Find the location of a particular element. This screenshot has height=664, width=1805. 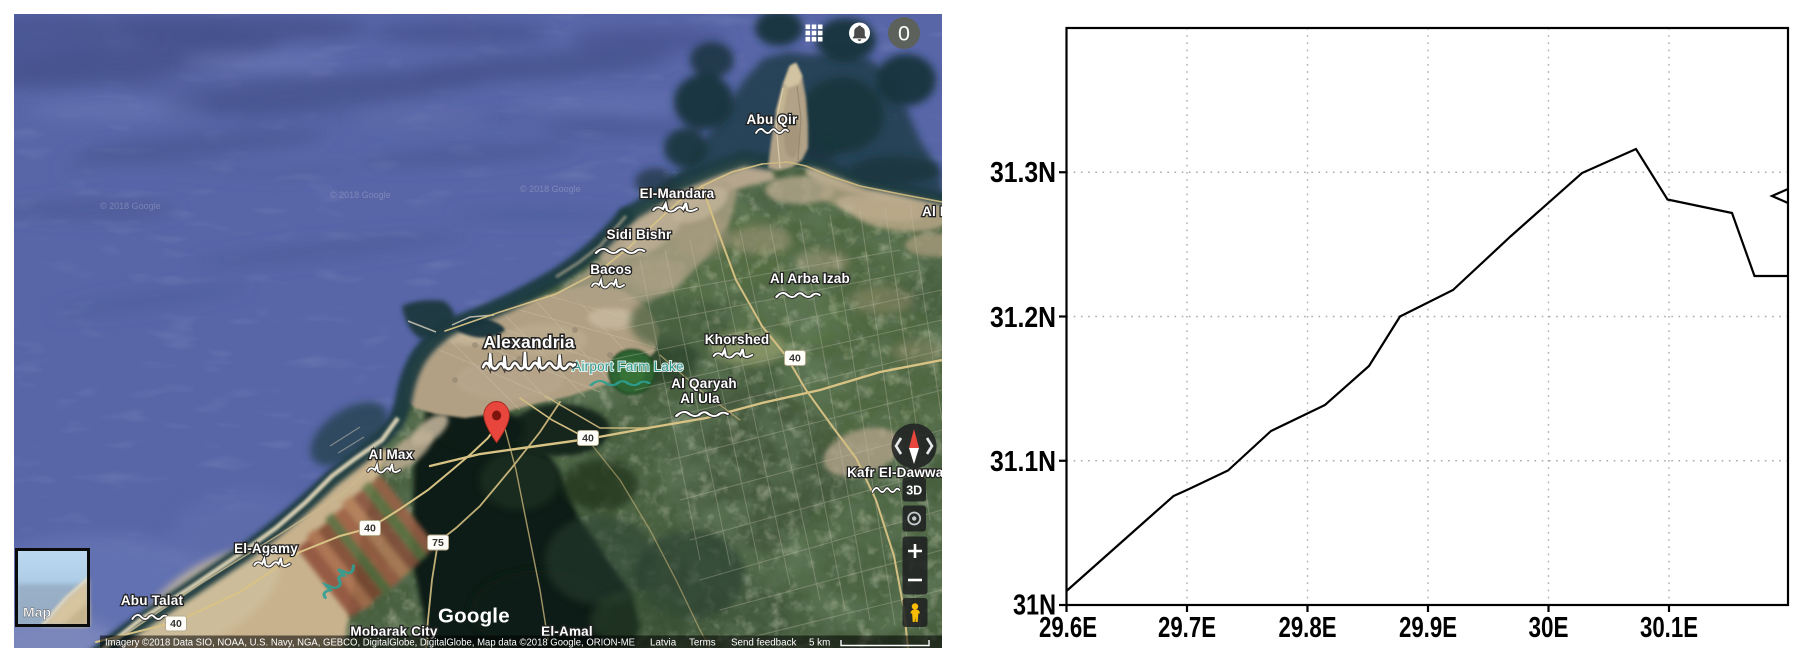

svg-text: 29.6E is located at coordinates (1068, 628).